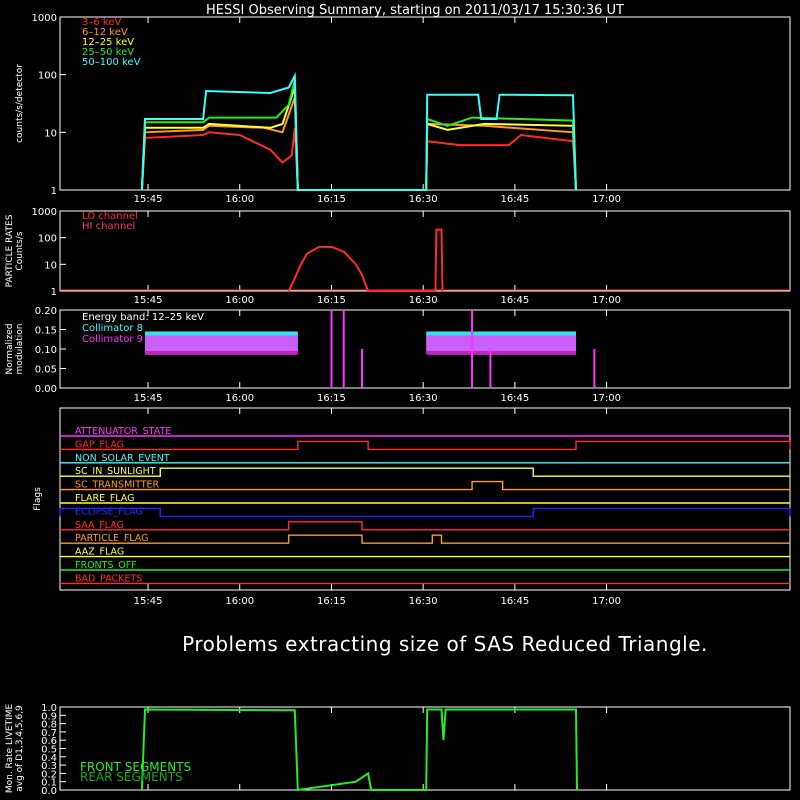  Describe the element at coordinates (20, 748) in the screenshot. I see `livetime-ylabel-line: avg of D1,3,4,5,6,9` at that location.